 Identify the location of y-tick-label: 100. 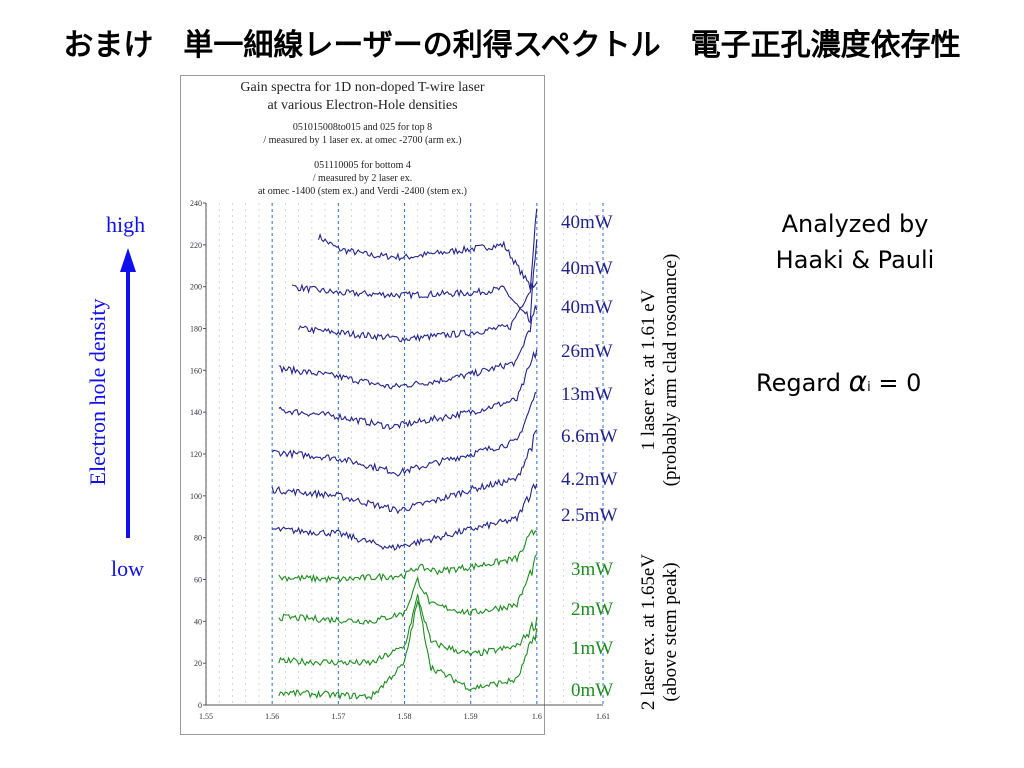
(196, 496).